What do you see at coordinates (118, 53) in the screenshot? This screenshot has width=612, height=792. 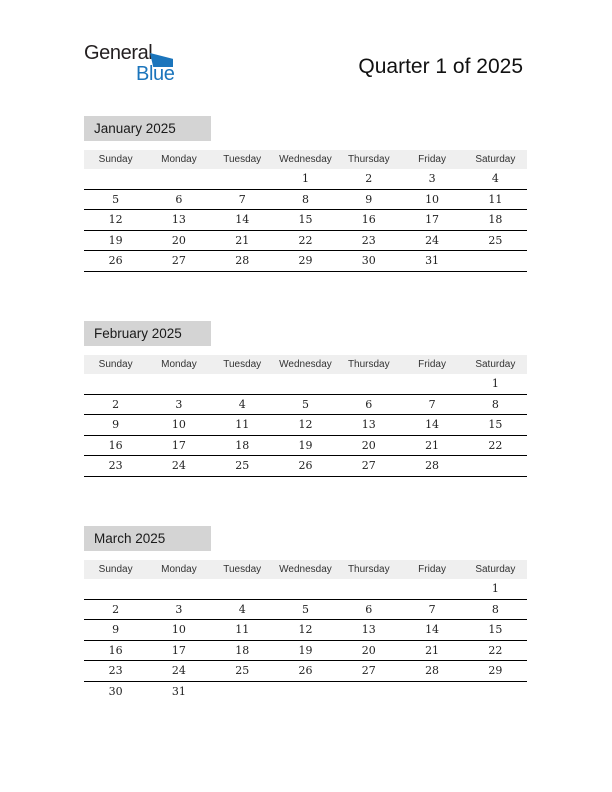 I see `logo-text-general: General` at bounding box center [118, 53].